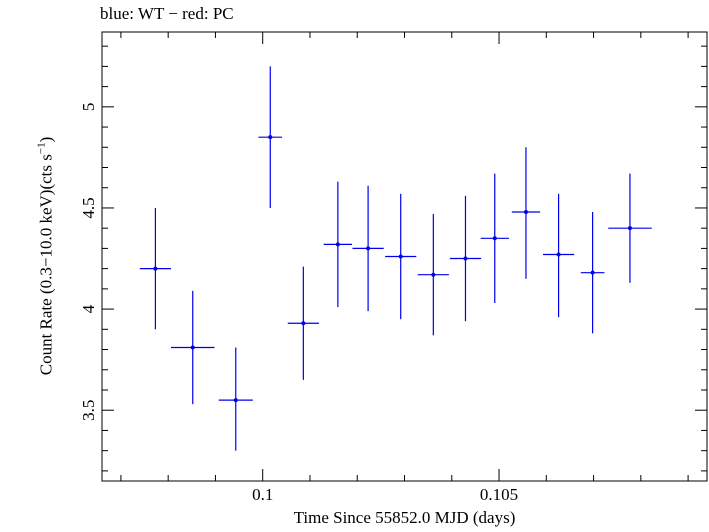 The image size is (709, 532). Describe the element at coordinates (404, 517) in the screenshot. I see `x-axis-label: Time Since 55852.0 MJD (days)` at that location.